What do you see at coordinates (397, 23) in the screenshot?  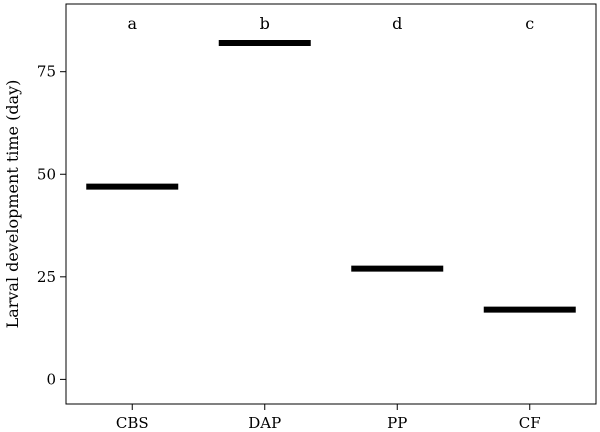 I see `significance-letter-pp: d` at bounding box center [397, 23].